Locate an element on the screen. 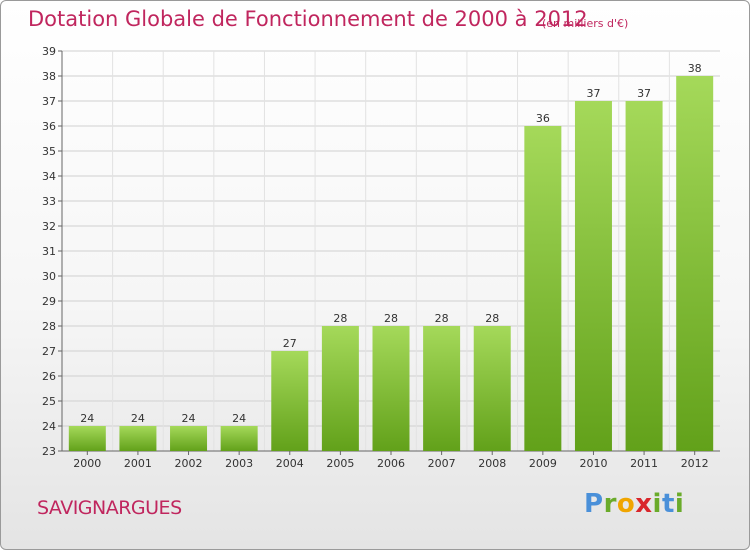 This screenshot has width=750, height=550. x-tick-label: 2007 is located at coordinates (442, 463).